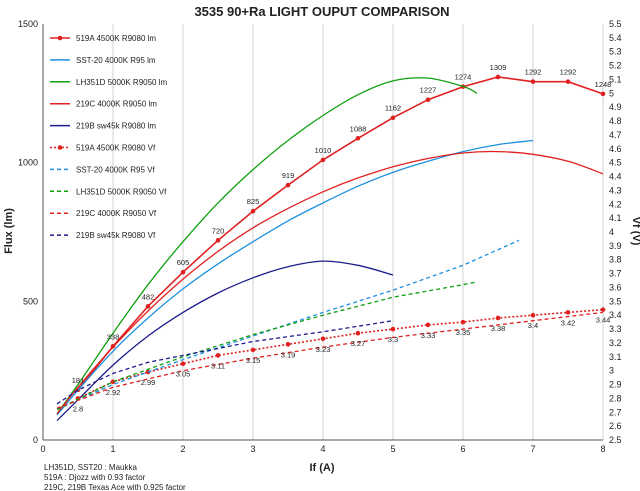 The width and height of the screenshot is (640, 491). Describe the element at coordinates (615, 246) in the screenshot. I see `y2-tick-label: 3.9` at that location.